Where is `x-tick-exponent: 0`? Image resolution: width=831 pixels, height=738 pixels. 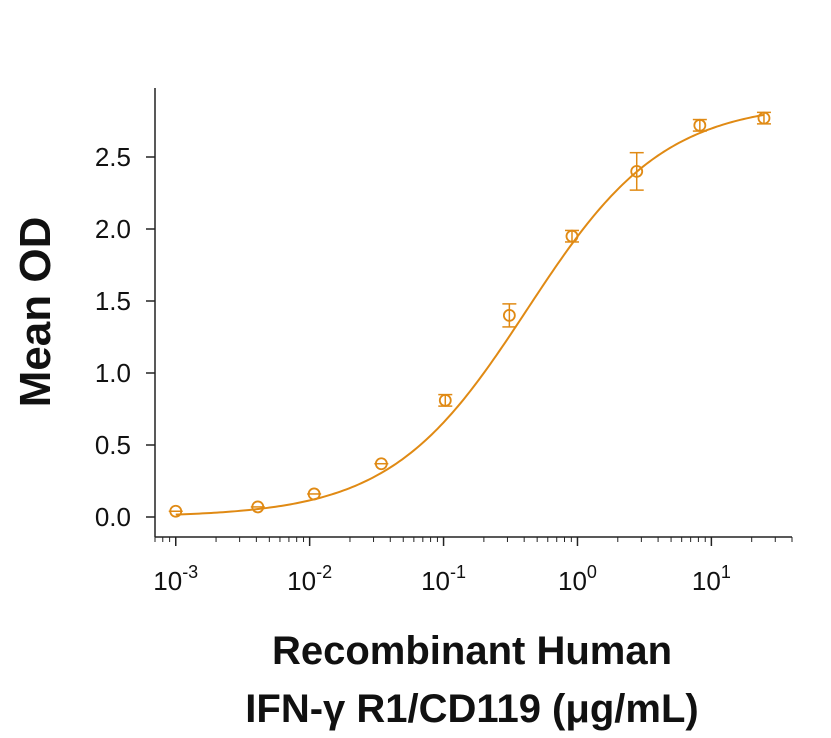
x-tick-exponent: 0 is located at coordinates (592, 572).